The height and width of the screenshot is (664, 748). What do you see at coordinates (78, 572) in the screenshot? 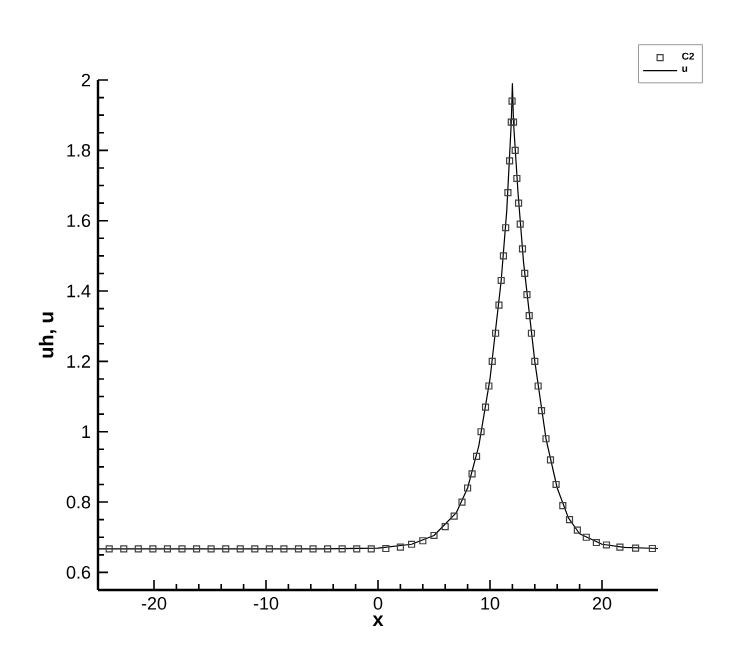
I see `y-tick-label: 0.6` at bounding box center [78, 572].